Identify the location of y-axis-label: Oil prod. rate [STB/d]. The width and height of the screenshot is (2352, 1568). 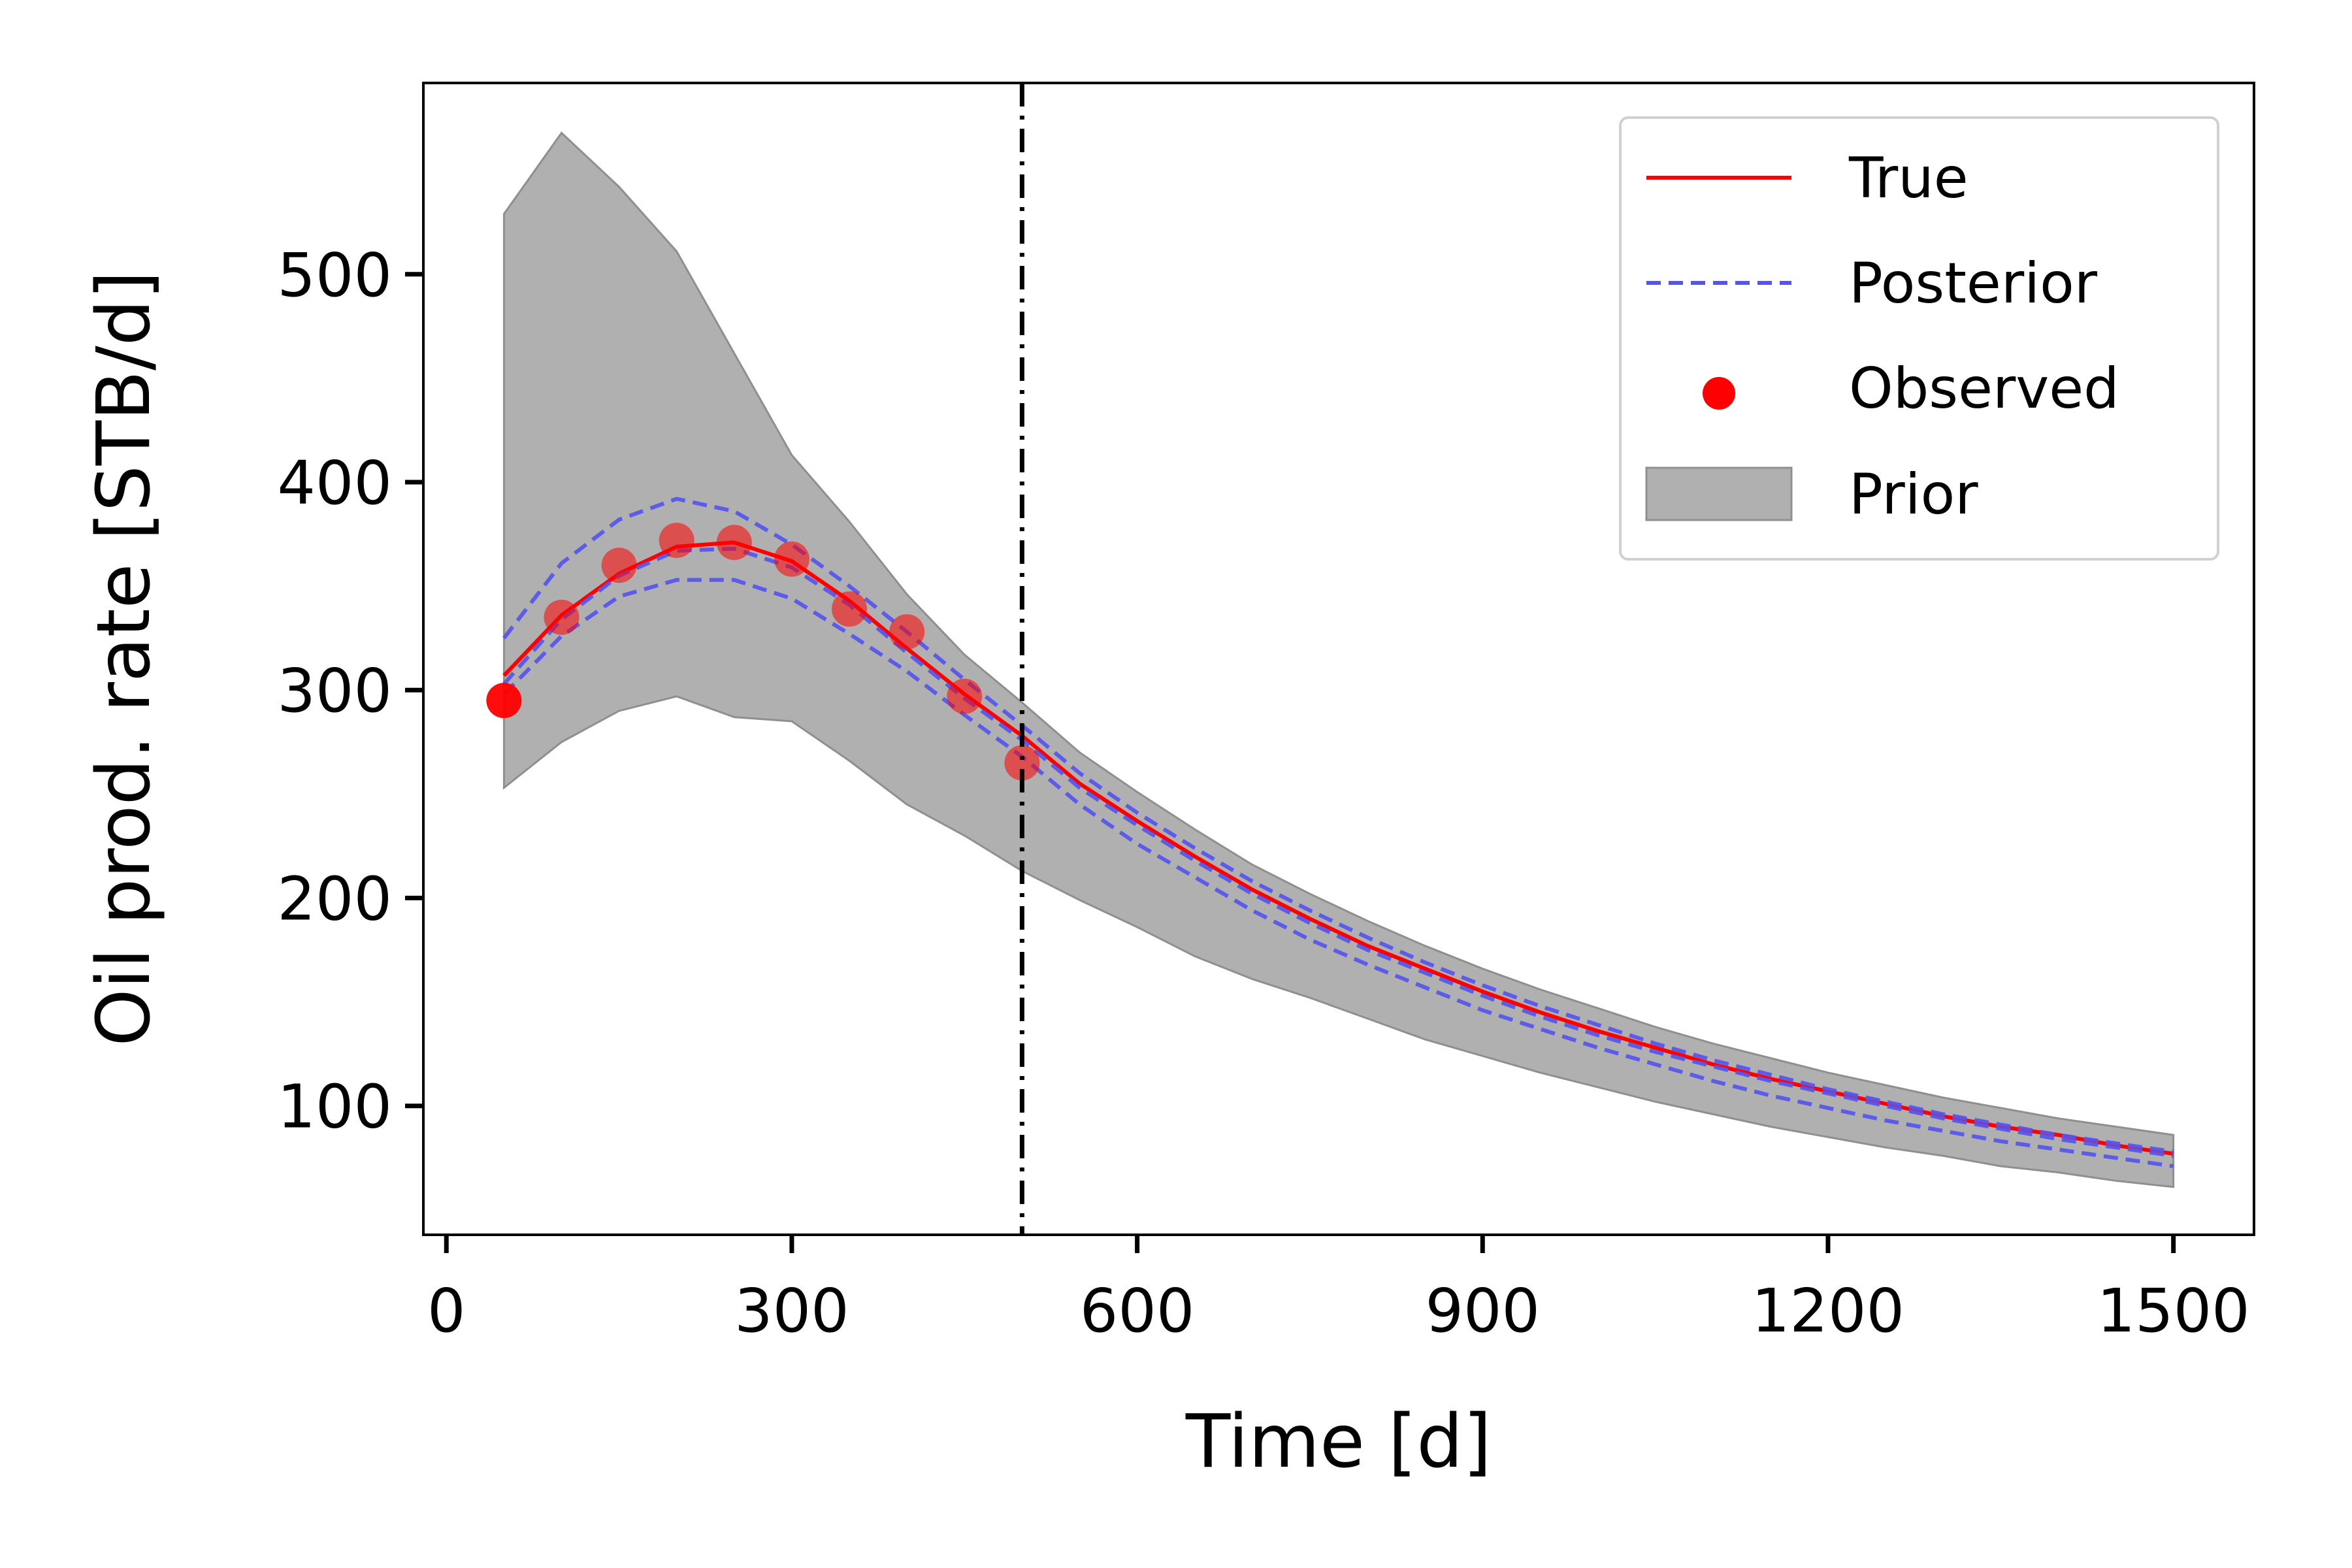
(124, 658).